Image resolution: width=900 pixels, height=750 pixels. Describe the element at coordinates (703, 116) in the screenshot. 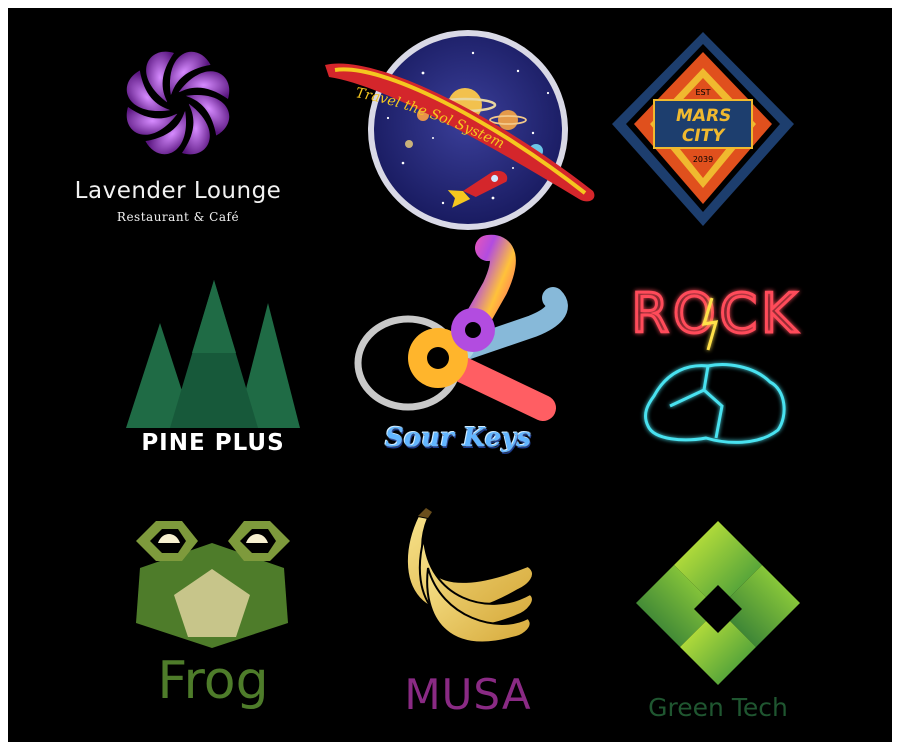

I see `mars-line1: MARS` at that location.